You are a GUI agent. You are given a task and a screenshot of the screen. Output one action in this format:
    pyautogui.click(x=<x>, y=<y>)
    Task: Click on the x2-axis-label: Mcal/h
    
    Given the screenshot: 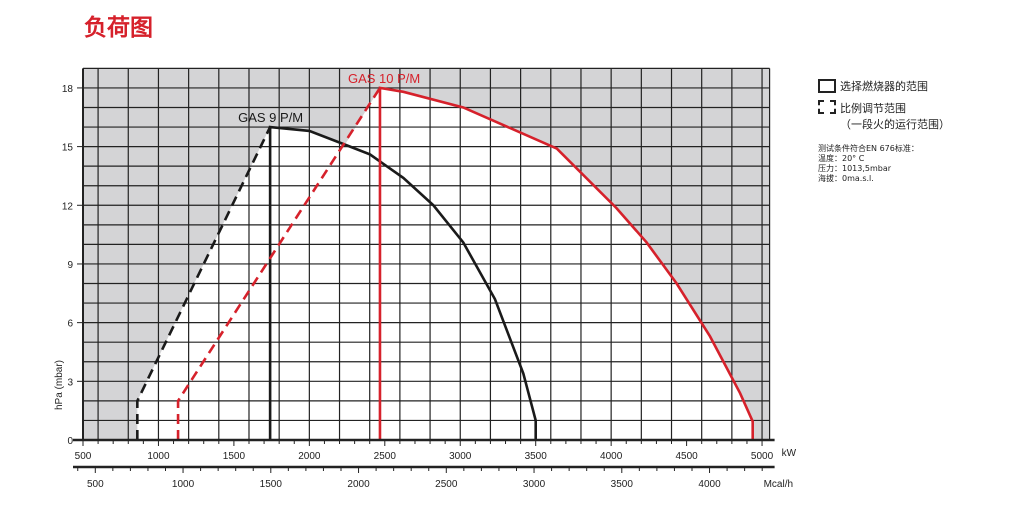 What is the action you would take?
    pyautogui.click(x=778, y=484)
    